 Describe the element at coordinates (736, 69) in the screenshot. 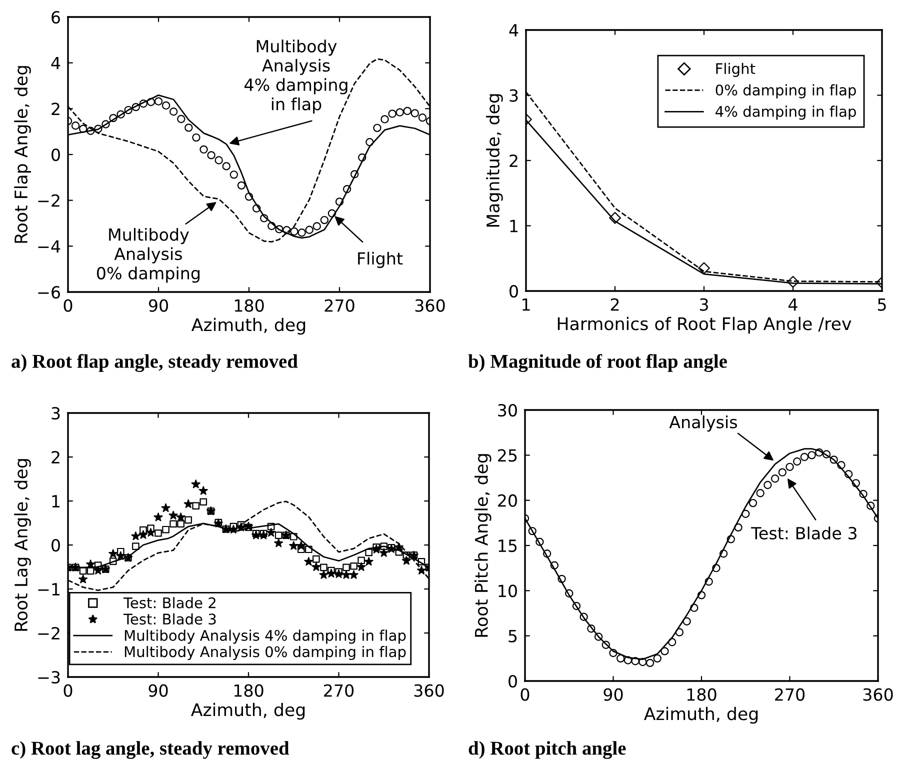

I see `legend-label: Flight` at that location.